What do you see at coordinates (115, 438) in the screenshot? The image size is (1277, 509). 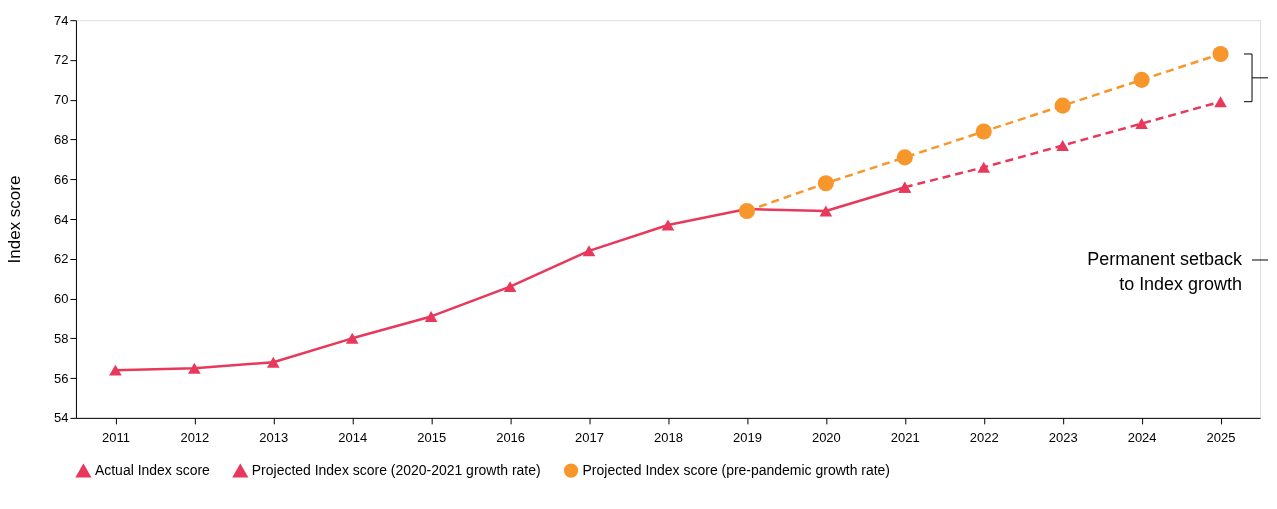 I see `x-tick-label: 2011` at bounding box center [115, 438].